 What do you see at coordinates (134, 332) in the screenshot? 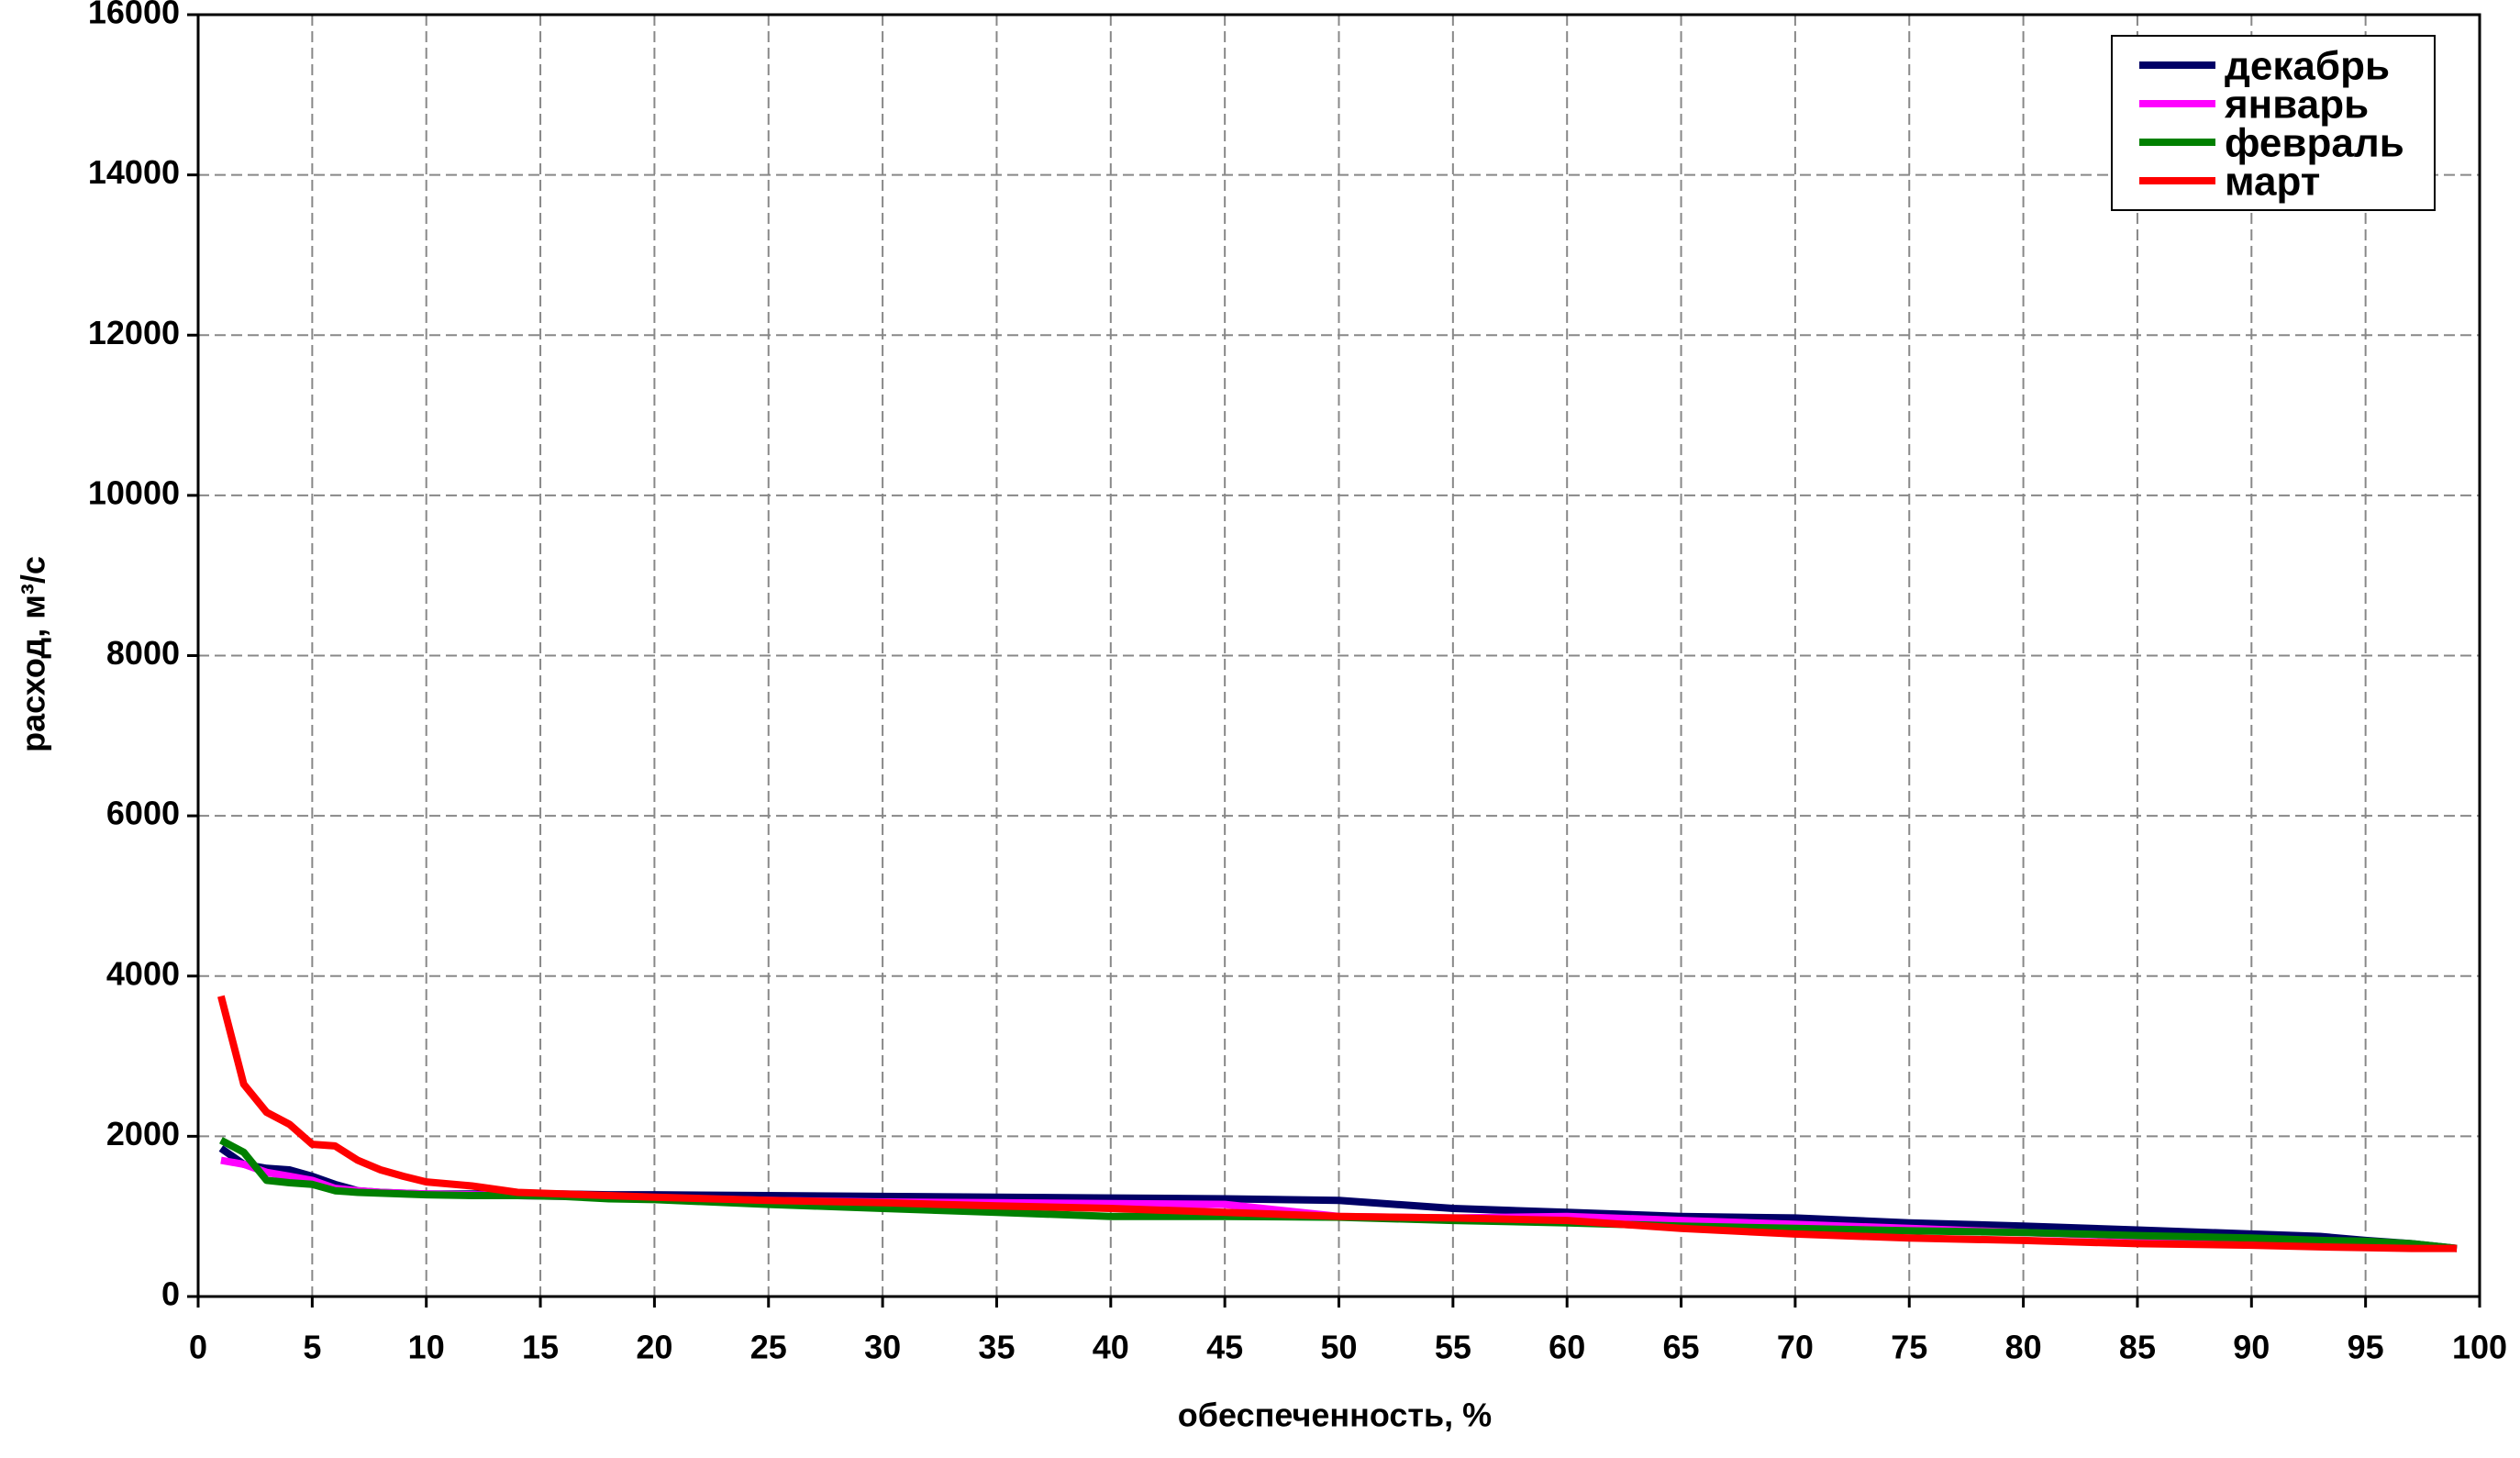
I see `y-tick-label: 12000` at bounding box center [134, 332].